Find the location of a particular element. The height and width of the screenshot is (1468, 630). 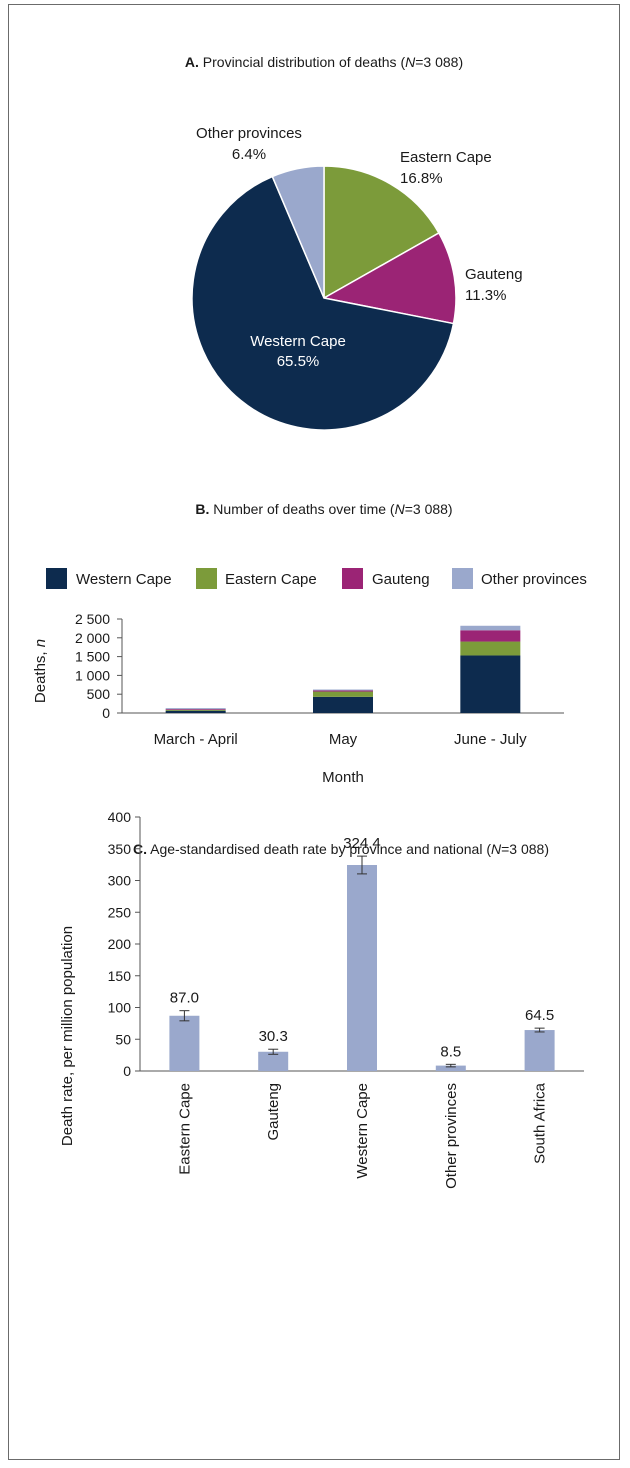

bar-eastern-cape-march-april is located at coordinates (195, 710).